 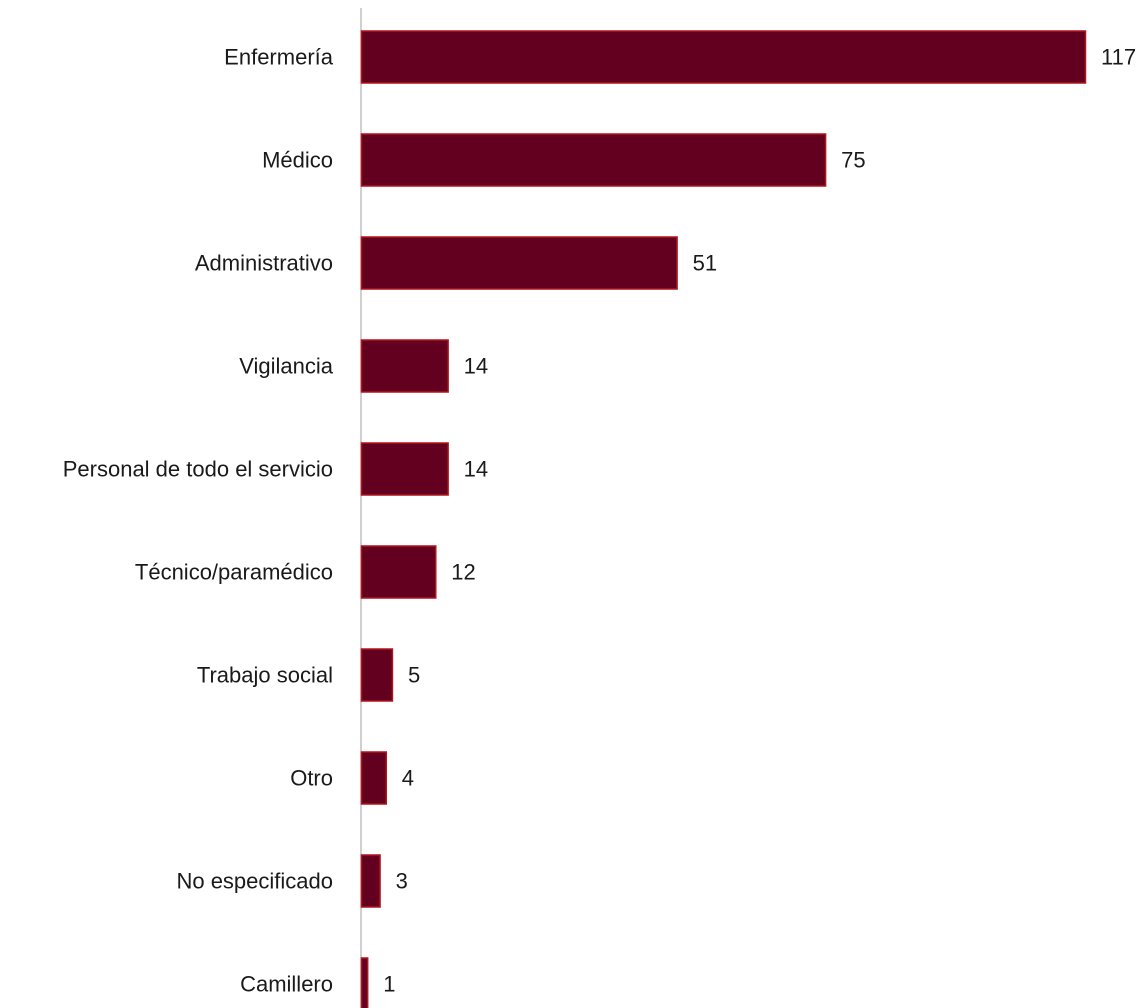 I want to click on value-label: 4, so click(x=408, y=778).